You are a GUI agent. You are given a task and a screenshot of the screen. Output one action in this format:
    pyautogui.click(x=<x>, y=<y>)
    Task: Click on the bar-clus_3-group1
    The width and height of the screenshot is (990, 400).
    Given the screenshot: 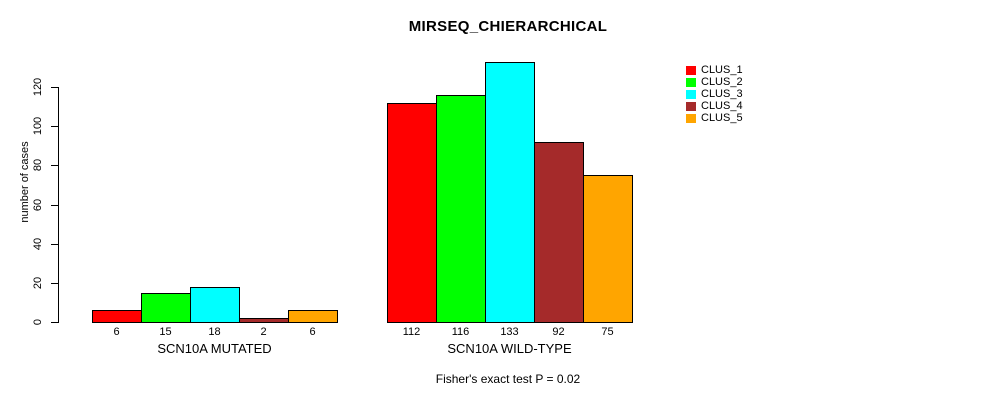 What is the action you would take?
    pyautogui.click(x=215, y=305)
    